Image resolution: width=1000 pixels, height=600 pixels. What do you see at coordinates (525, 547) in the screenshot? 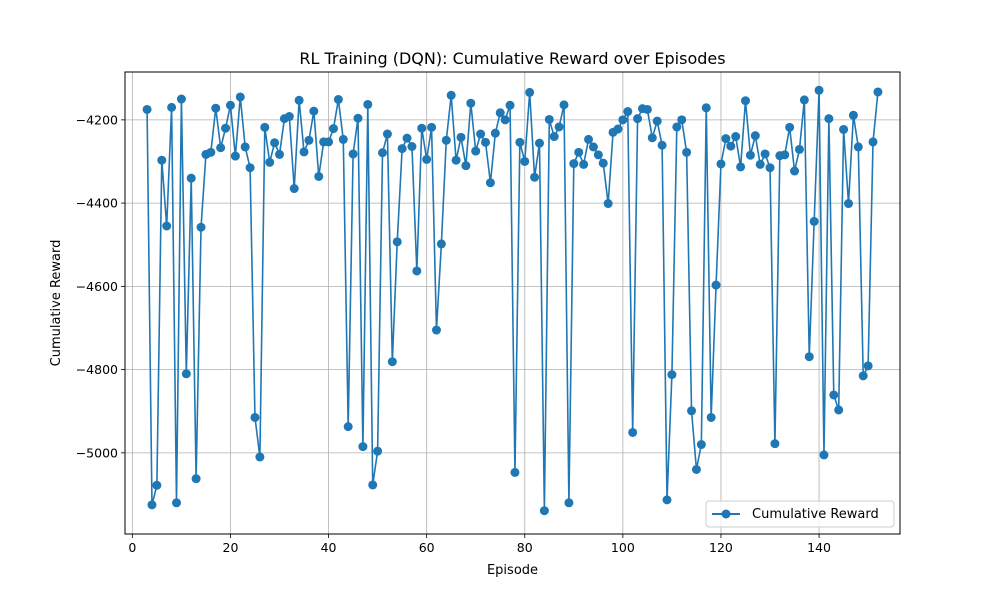
I see `x-tick-label: 80` at bounding box center [525, 547].